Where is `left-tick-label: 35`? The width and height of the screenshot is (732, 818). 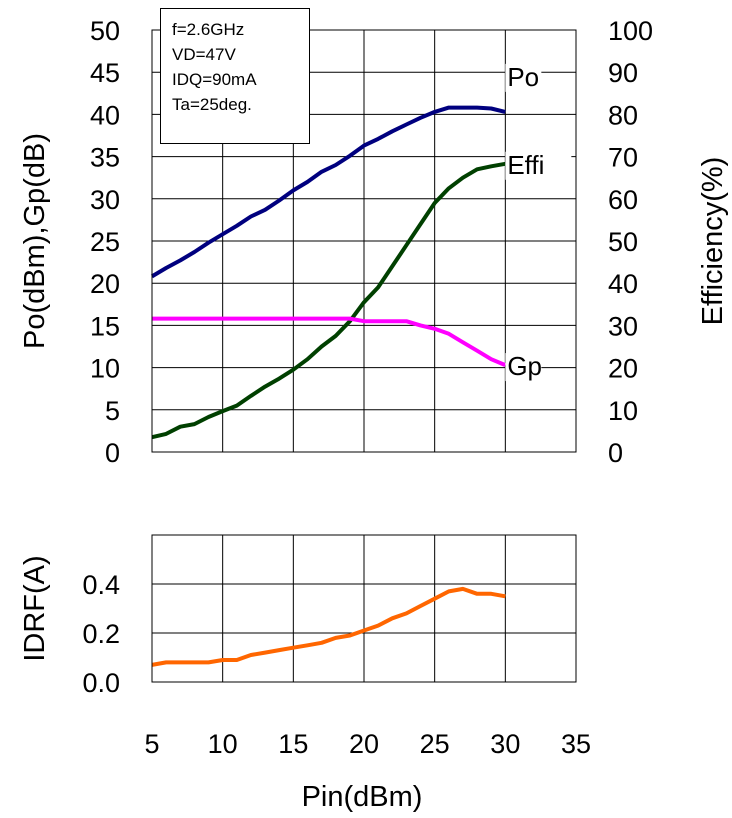 left-tick-label: 35 is located at coordinates (105, 158).